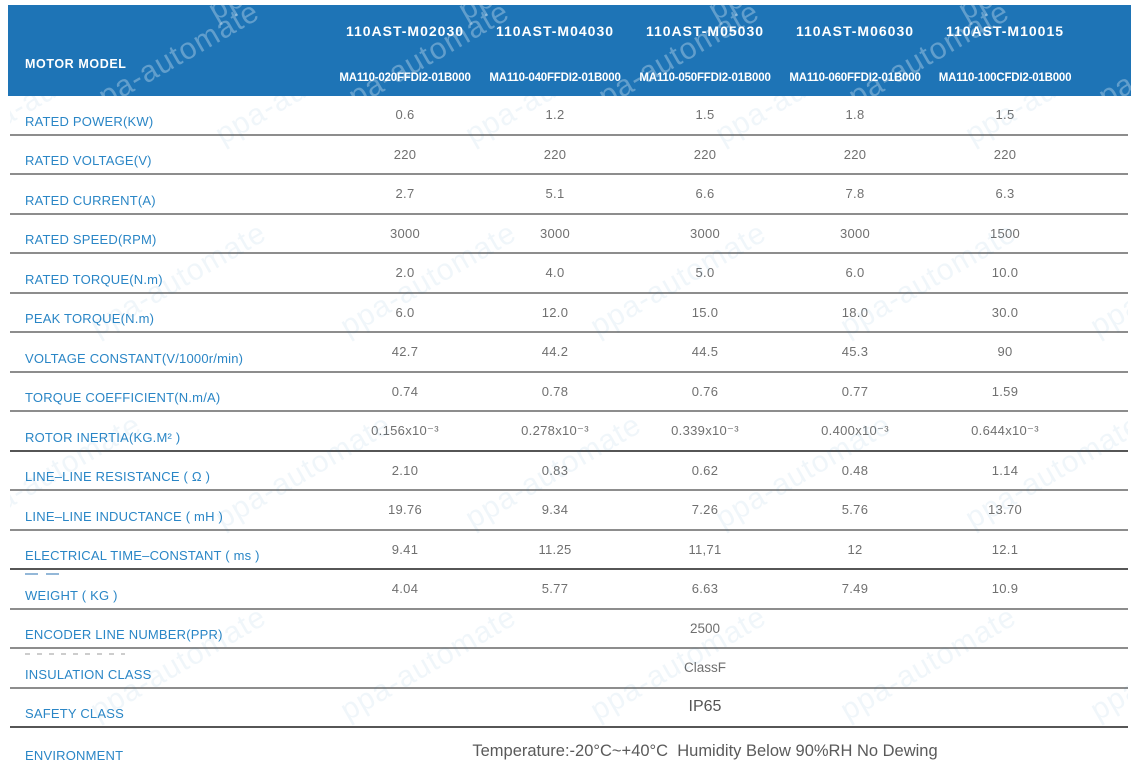 The width and height of the screenshot is (1131, 768). Describe the element at coordinates (1005, 312) in the screenshot. I see `spec-value: 30.0` at that location.